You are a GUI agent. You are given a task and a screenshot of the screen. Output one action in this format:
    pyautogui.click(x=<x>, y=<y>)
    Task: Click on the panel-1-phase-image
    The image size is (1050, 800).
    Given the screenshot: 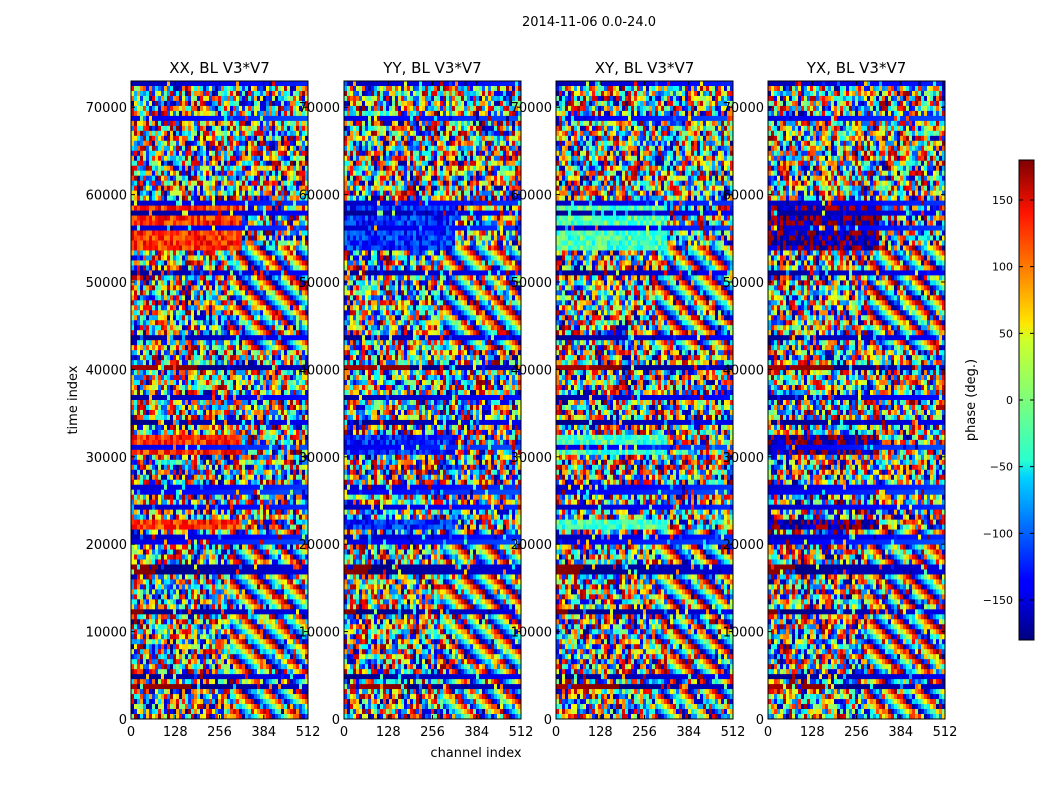 What is the action you would take?
    pyautogui.click(x=220, y=400)
    